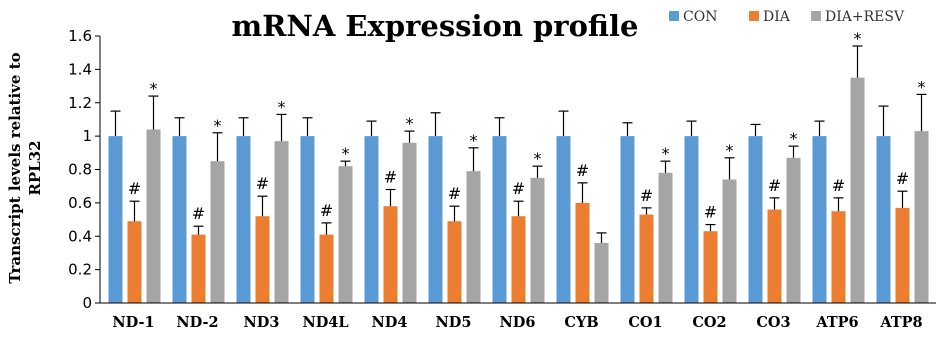 The width and height of the screenshot is (936, 338). Describe the element at coordinates (709, 322) in the screenshot. I see `x-tick-label: CO2` at that location.